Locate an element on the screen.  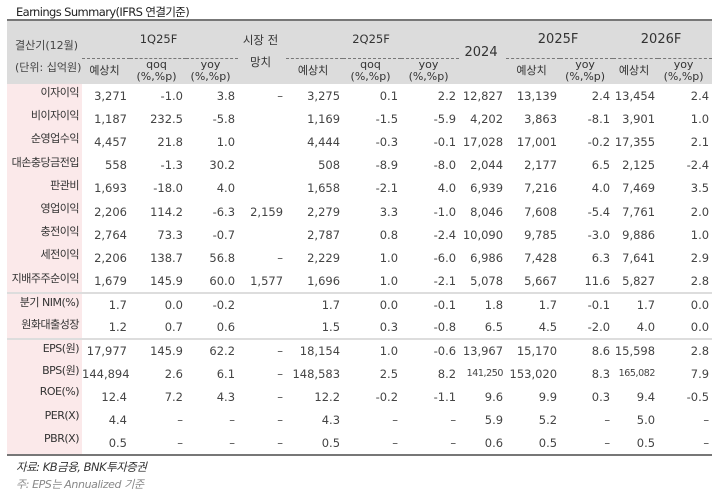
value-cell: -8.9 is located at coordinates (387, 165).